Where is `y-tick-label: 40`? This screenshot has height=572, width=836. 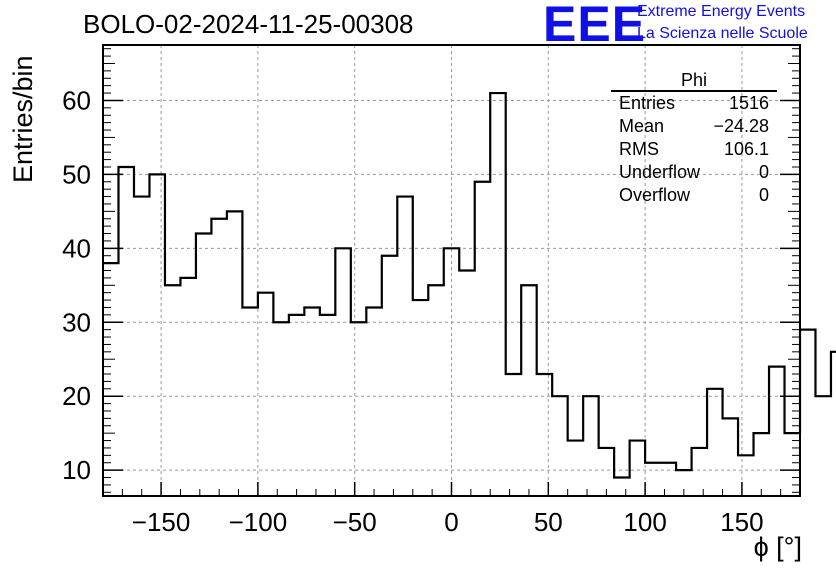
y-tick-label: 40 is located at coordinates (76, 248).